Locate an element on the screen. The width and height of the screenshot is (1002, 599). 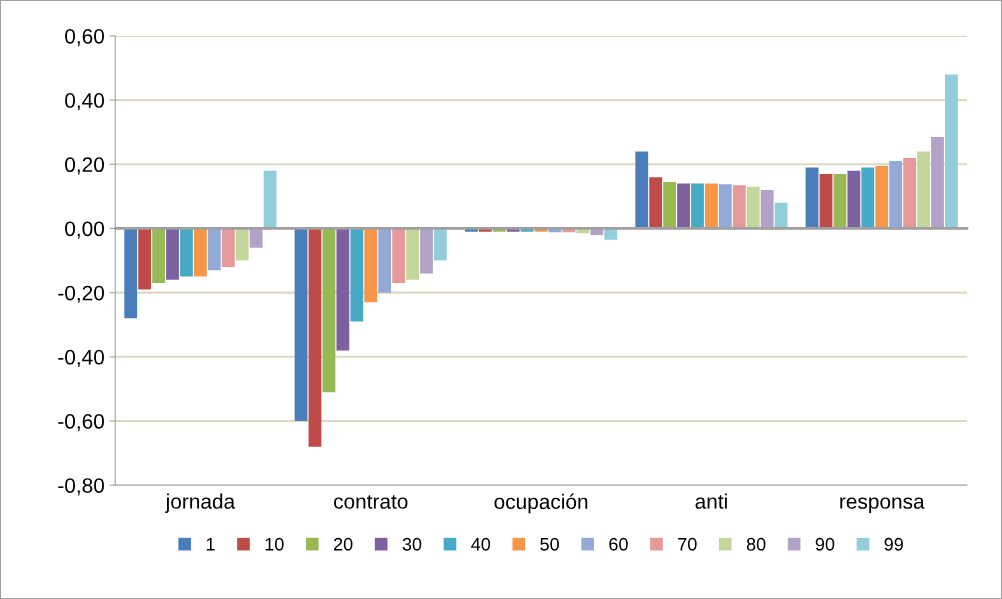
legend-label: 70 is located at coordinates (687, 544).